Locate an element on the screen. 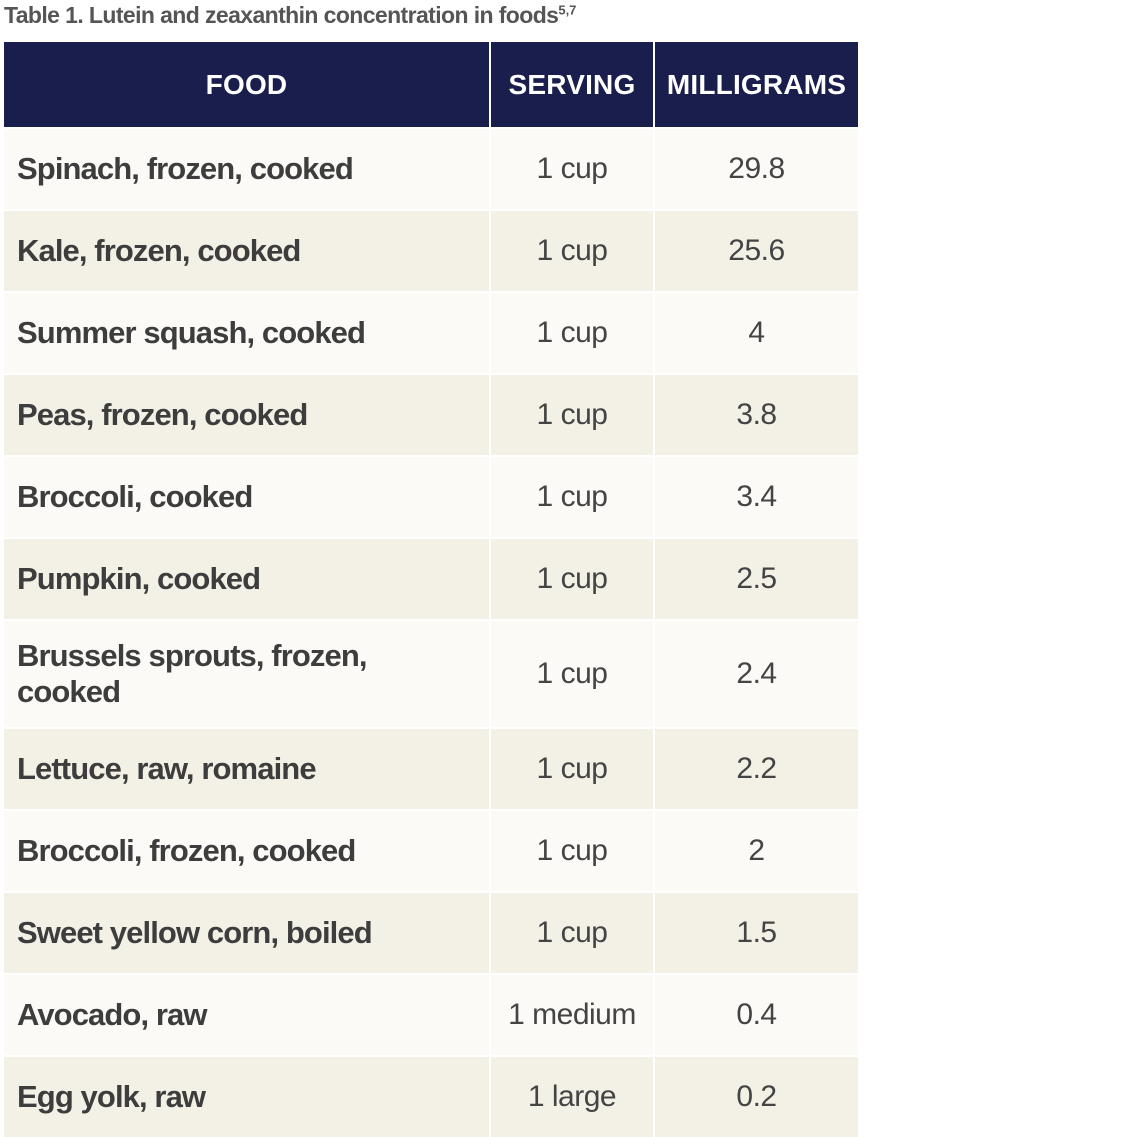 This screenshot has height=1137, width=1125. milligrams-value: 2 is located at coordinates (756, 850).